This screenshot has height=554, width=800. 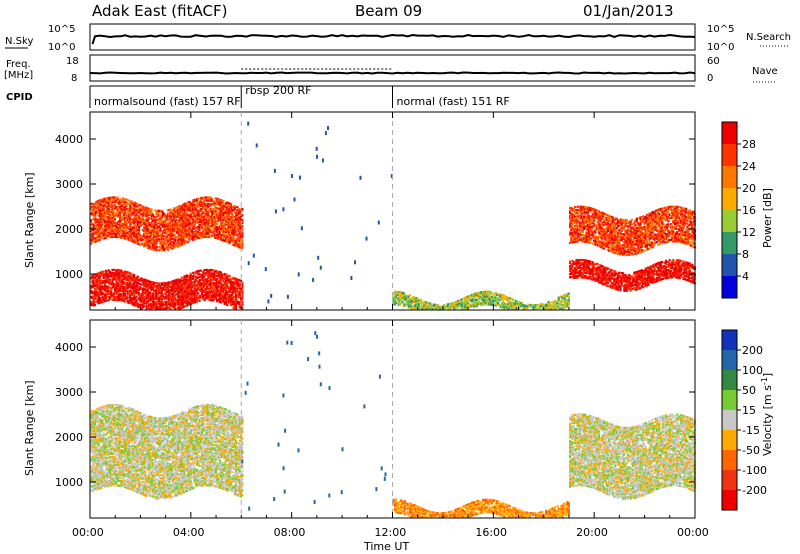 What do you see at coordinates (19, 97) in the screenshot?
I see `cpid-label: CPID` at bounding box center [19, 97].